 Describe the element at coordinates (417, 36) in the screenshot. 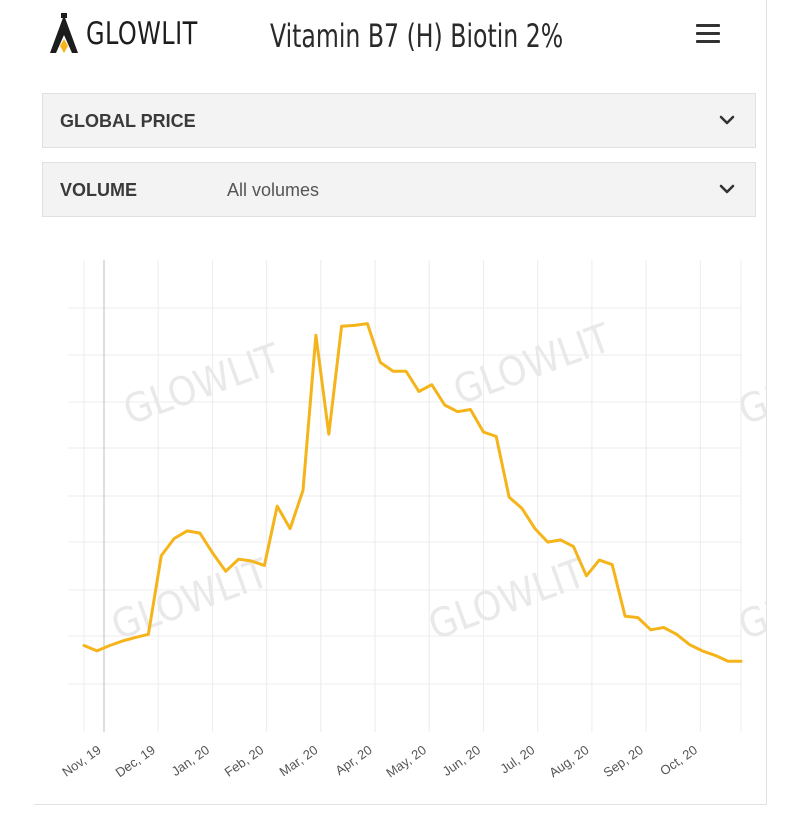

I see `page-title: Vitamin B7 (H) Biotin 2%` at that location.